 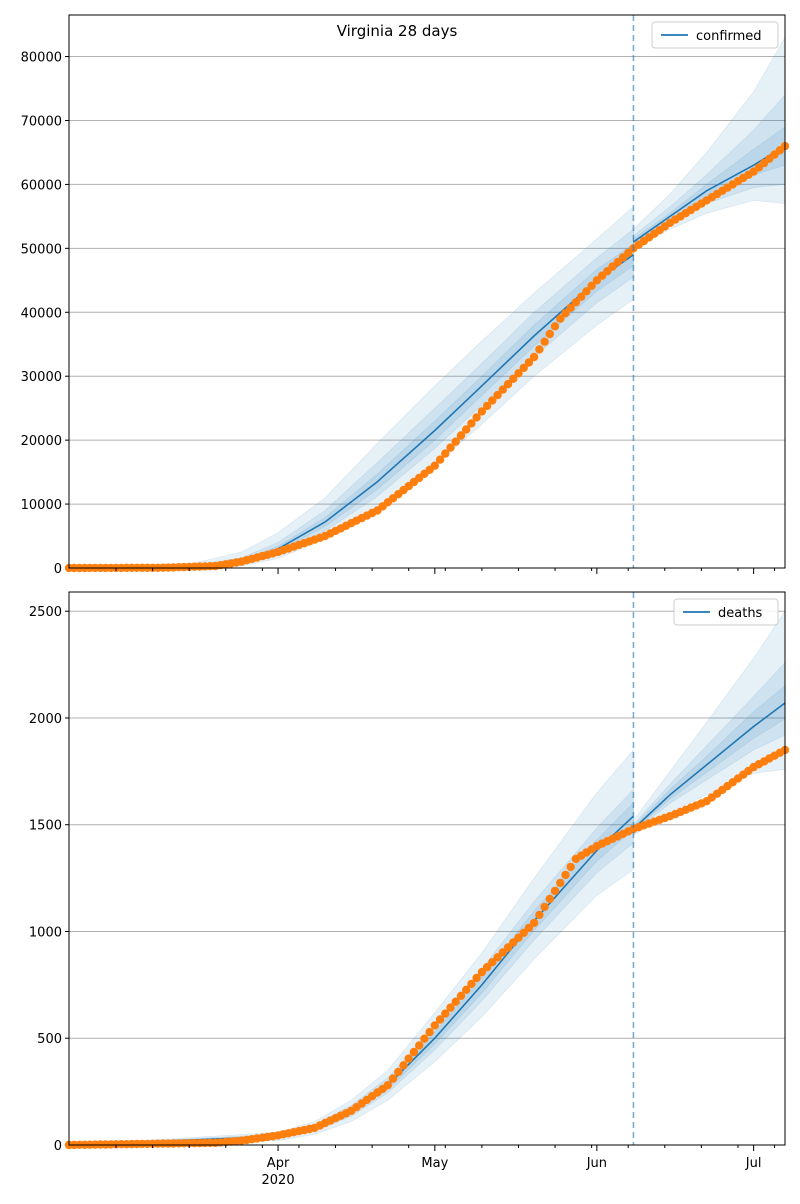 What do you see at coordinates (397, 31) in the screenshot?
I see `figure-title: Virginia 28 days` at bounding box center [397, 31].